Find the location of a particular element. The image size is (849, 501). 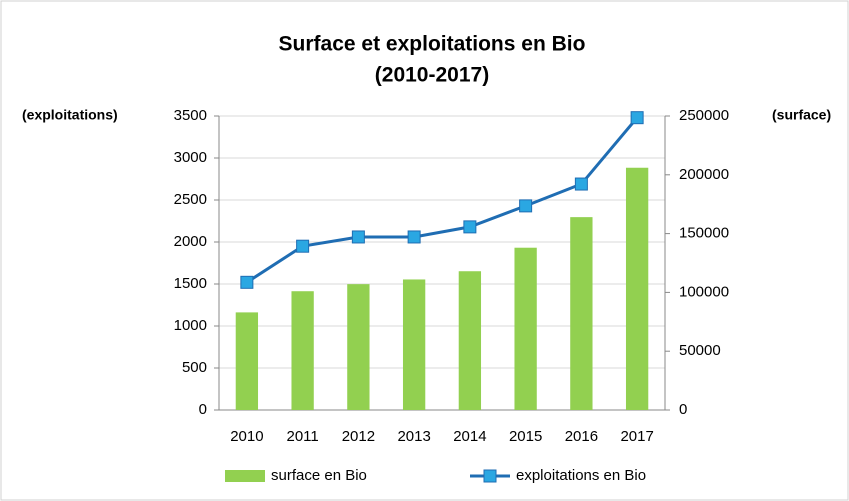

y2-tick-label: 200000 is located at coordinates (704, 174).